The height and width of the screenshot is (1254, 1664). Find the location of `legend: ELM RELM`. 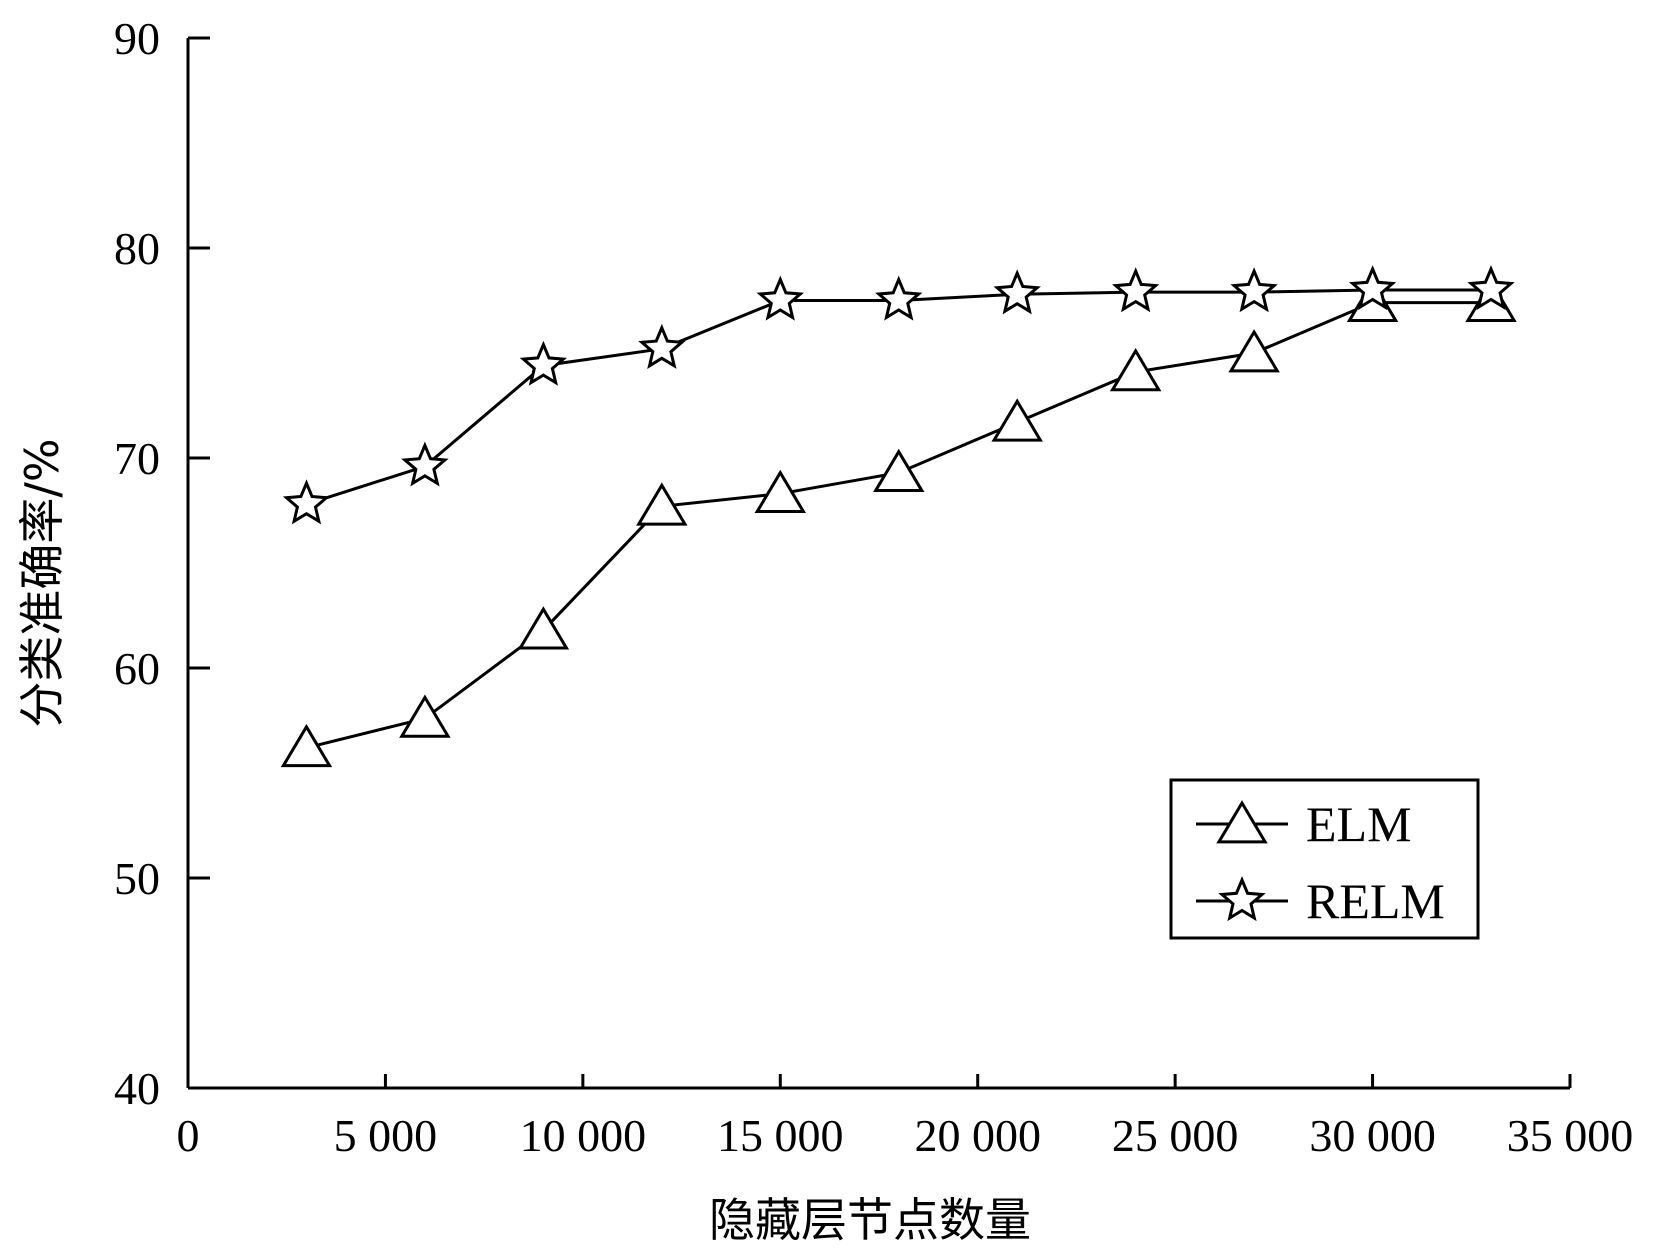

legend: ELM RELM is located at coordinates (1324, 859).